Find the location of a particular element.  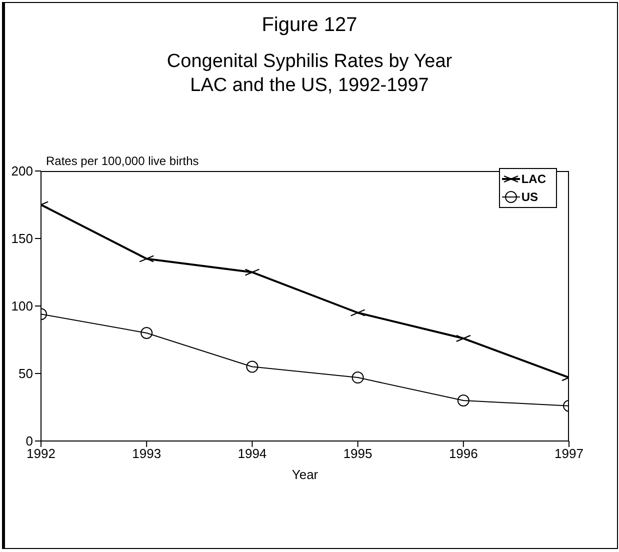

x-tick-label: 1994 is located at coordinates (252, 454).